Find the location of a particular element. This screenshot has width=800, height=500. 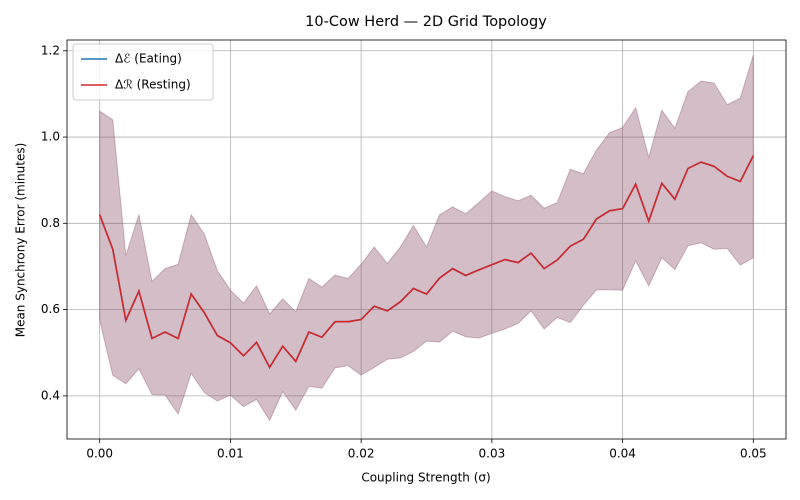

legend-label: Δℰ (Eating) is located at coordinates (148, 59).